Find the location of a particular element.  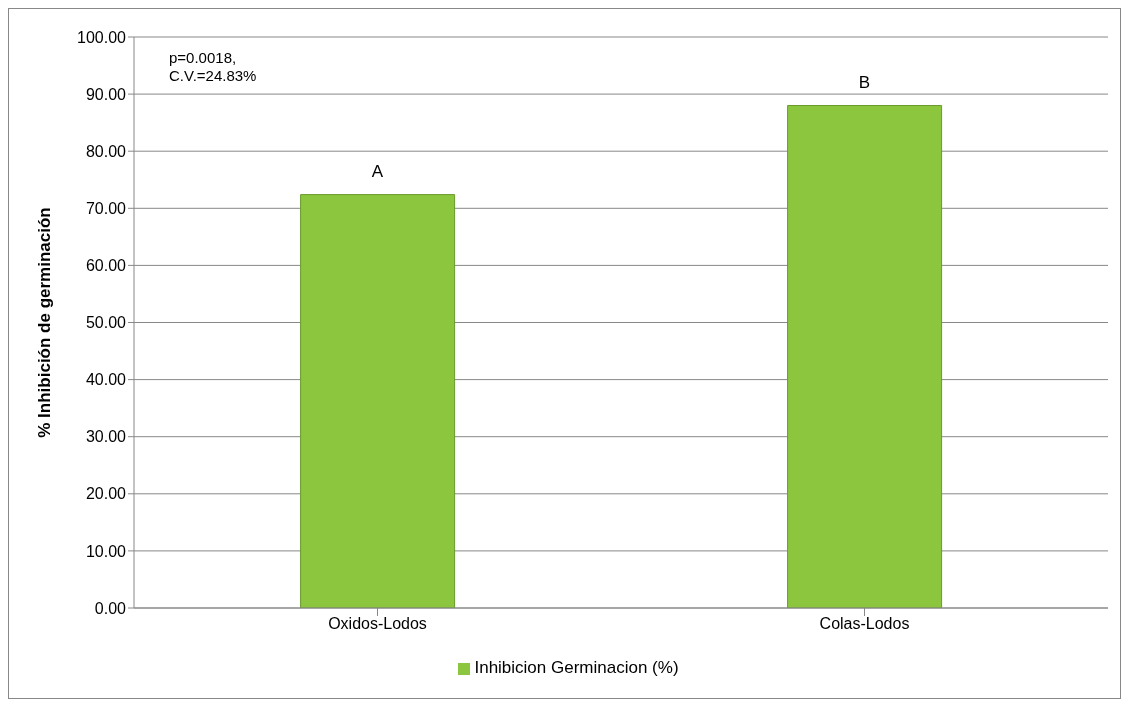

annotation: B is located at coordinates (864, 82).